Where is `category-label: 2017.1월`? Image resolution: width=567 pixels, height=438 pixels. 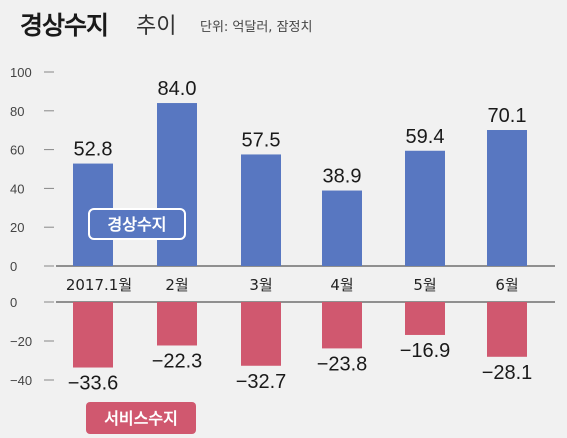
category-label: 2017.1월 is located at coordinates (99, 285).